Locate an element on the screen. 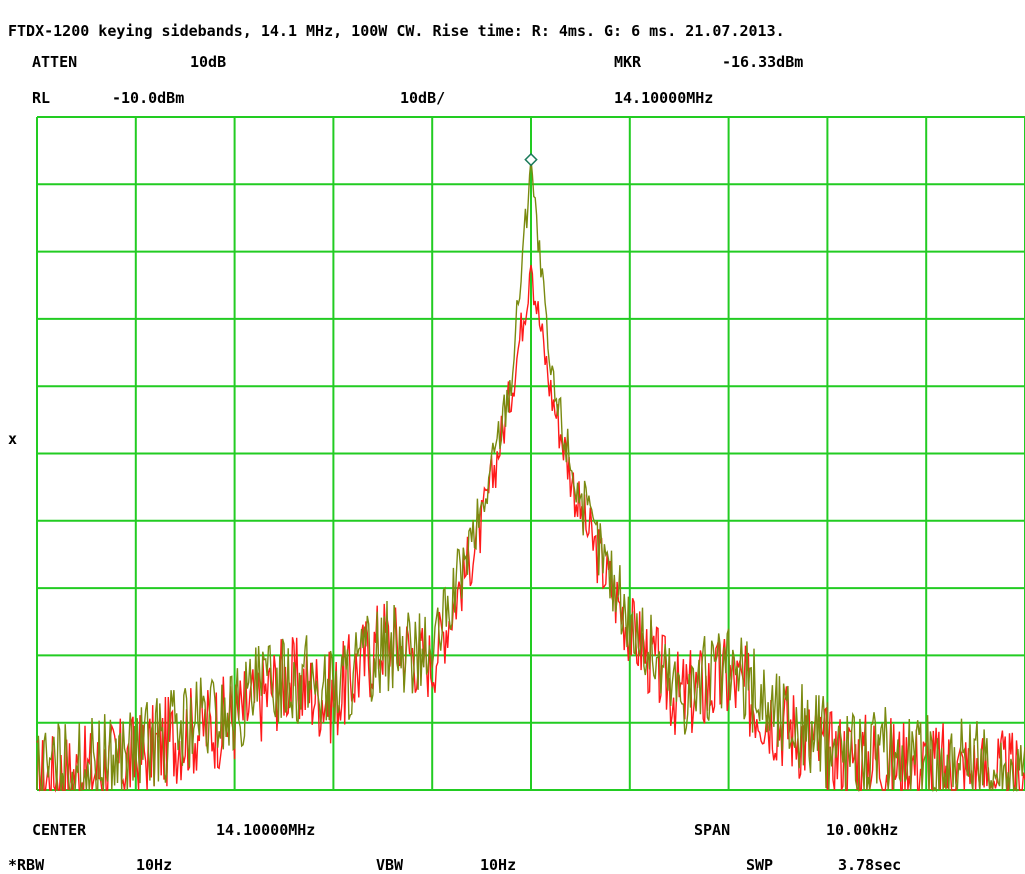 This screenshot has width=1025, height=874. span-value: 10.00kHz is located at coordinates (862, 830).